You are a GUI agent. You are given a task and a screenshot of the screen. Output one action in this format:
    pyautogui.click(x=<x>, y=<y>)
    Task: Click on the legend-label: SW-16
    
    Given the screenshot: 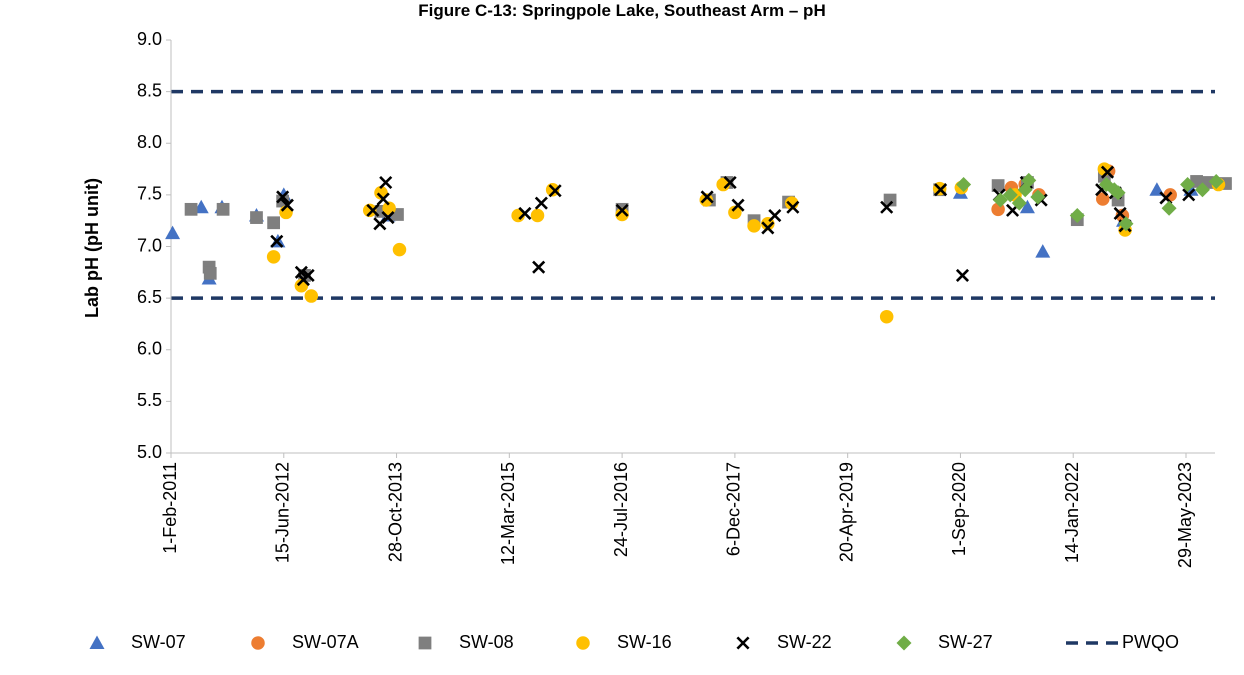 What is the action you would take?
    pyautogui.click(x=644, y=642)
    